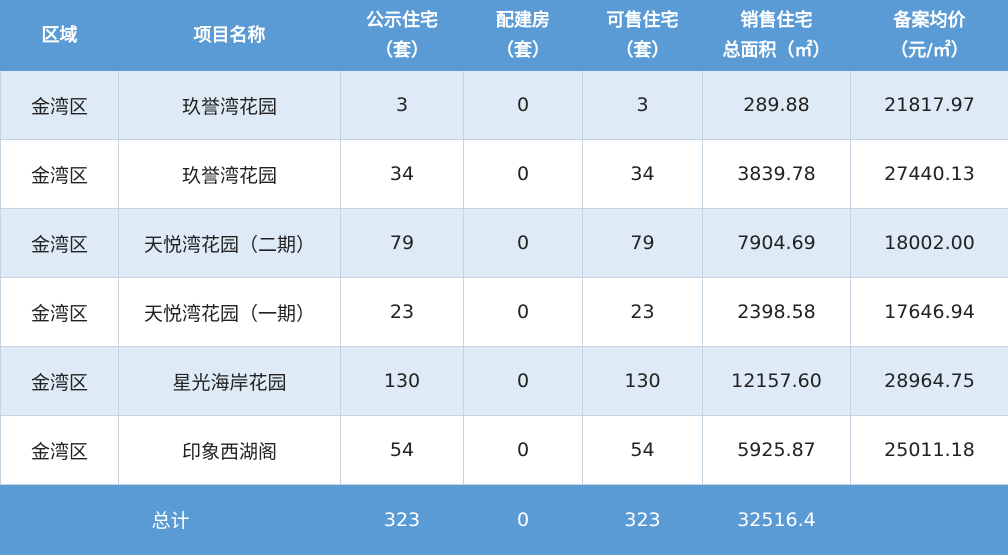 This screenshot has height=555, width=1008. What do you see at coordinates (777, 520) in the screenshot?
I see `total-area: 32516.4` at bounding box center [777, 520].